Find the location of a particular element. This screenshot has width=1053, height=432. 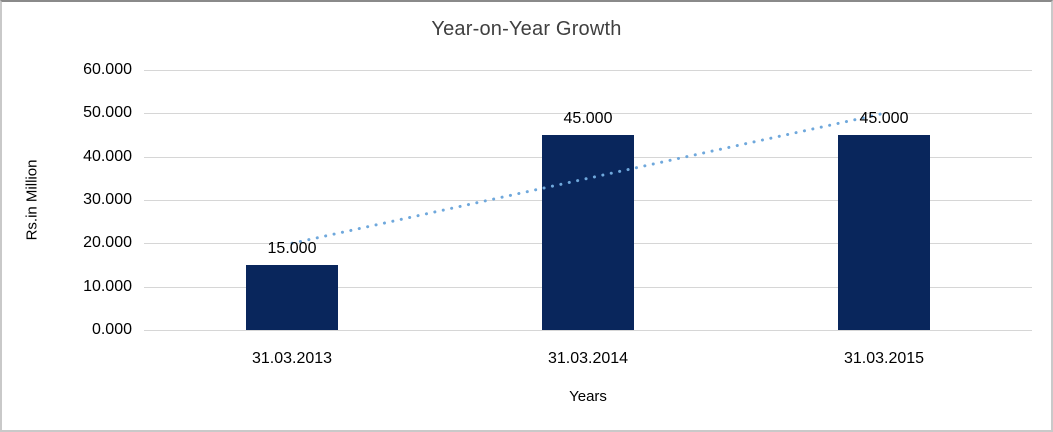

y-tick-label: 30.000 is located at coordinates (107, 199).